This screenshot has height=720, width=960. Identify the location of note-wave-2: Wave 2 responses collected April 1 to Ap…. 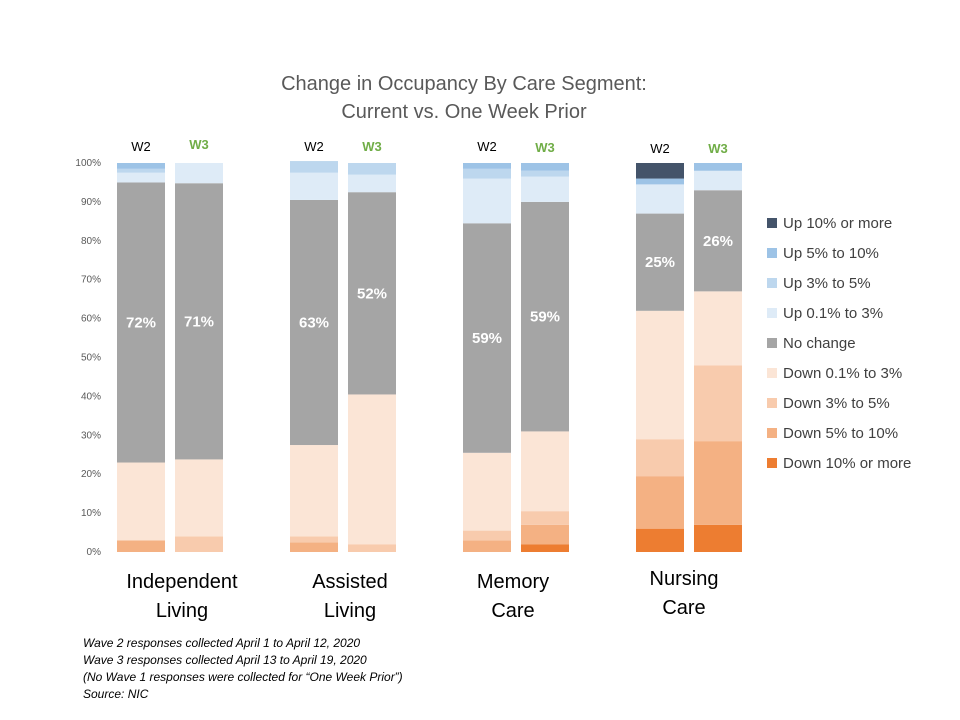
(222, 643).